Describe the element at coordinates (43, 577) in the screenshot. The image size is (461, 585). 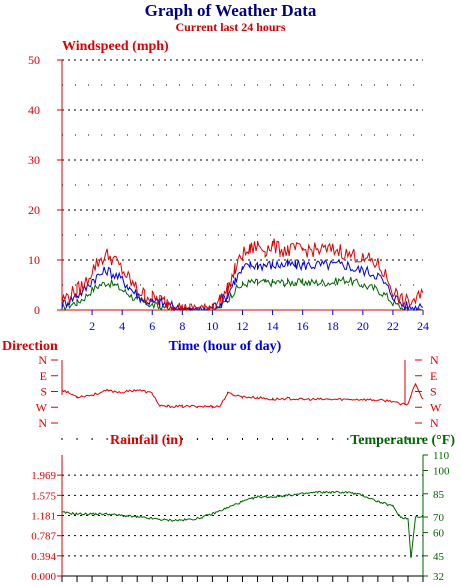
I see `rainfall-tick-label: 0.000` at that location.